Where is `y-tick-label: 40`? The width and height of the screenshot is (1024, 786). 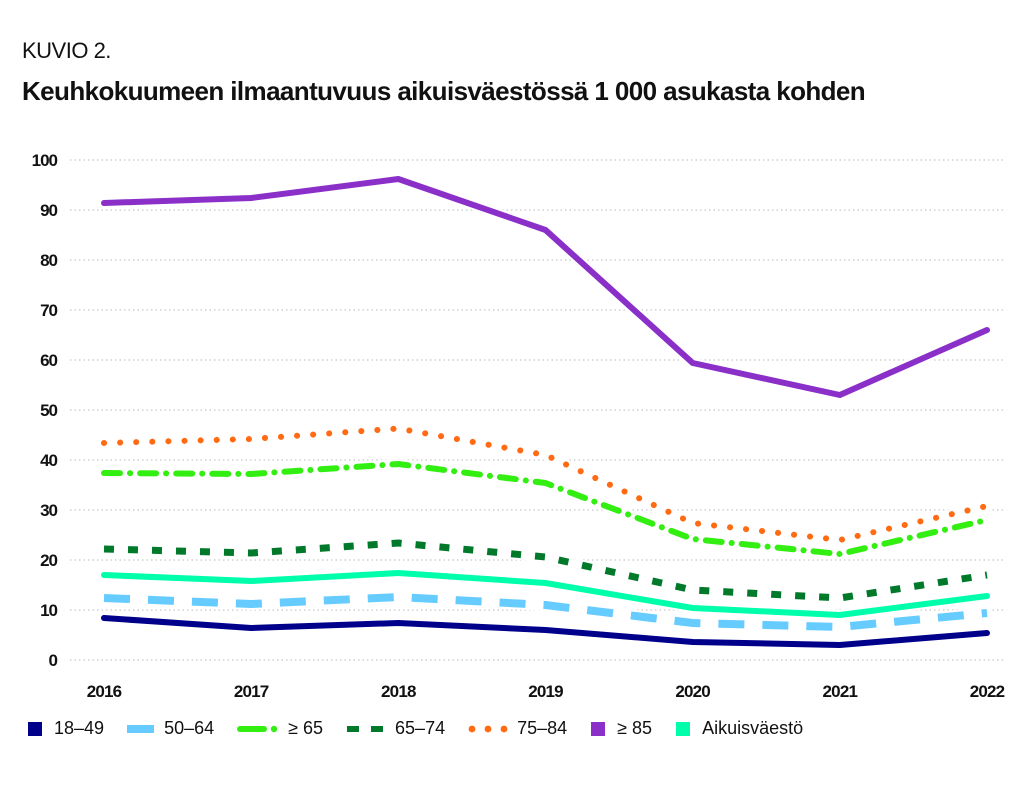
y-tick-label: 40 is located at coordinates (48, 460).